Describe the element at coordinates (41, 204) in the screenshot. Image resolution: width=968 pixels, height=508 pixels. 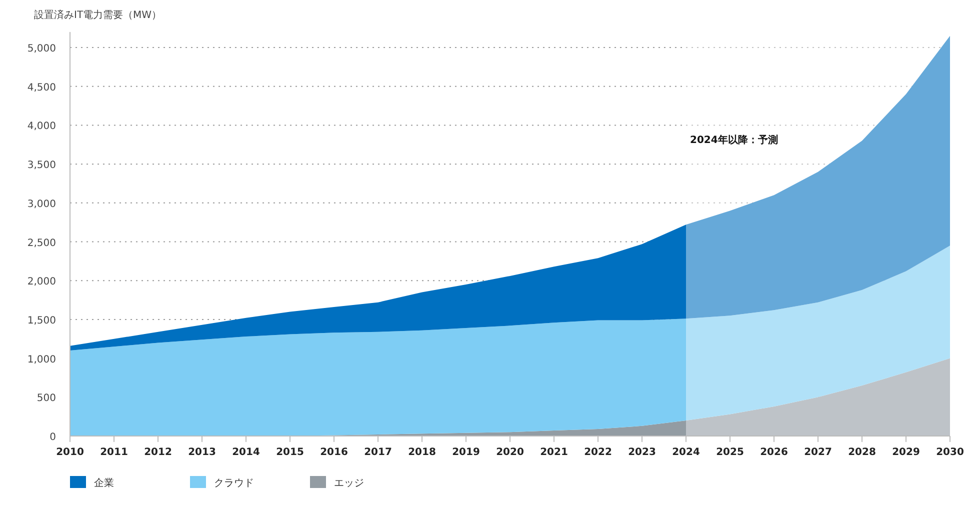
I see `y-tick-label: 3,000` at that location.